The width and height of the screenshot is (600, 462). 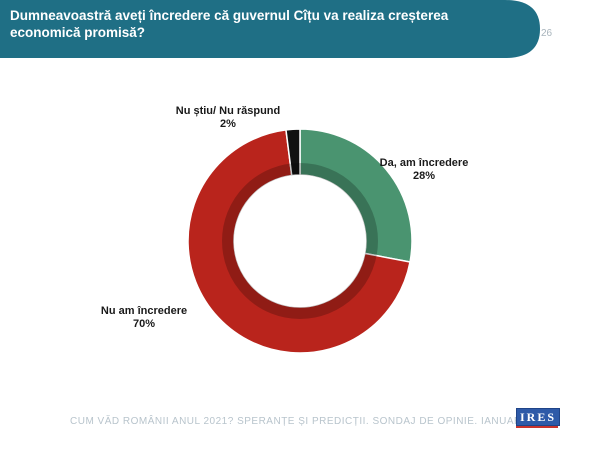 I want to click on page-number: 26, so click(x=547, y=33).